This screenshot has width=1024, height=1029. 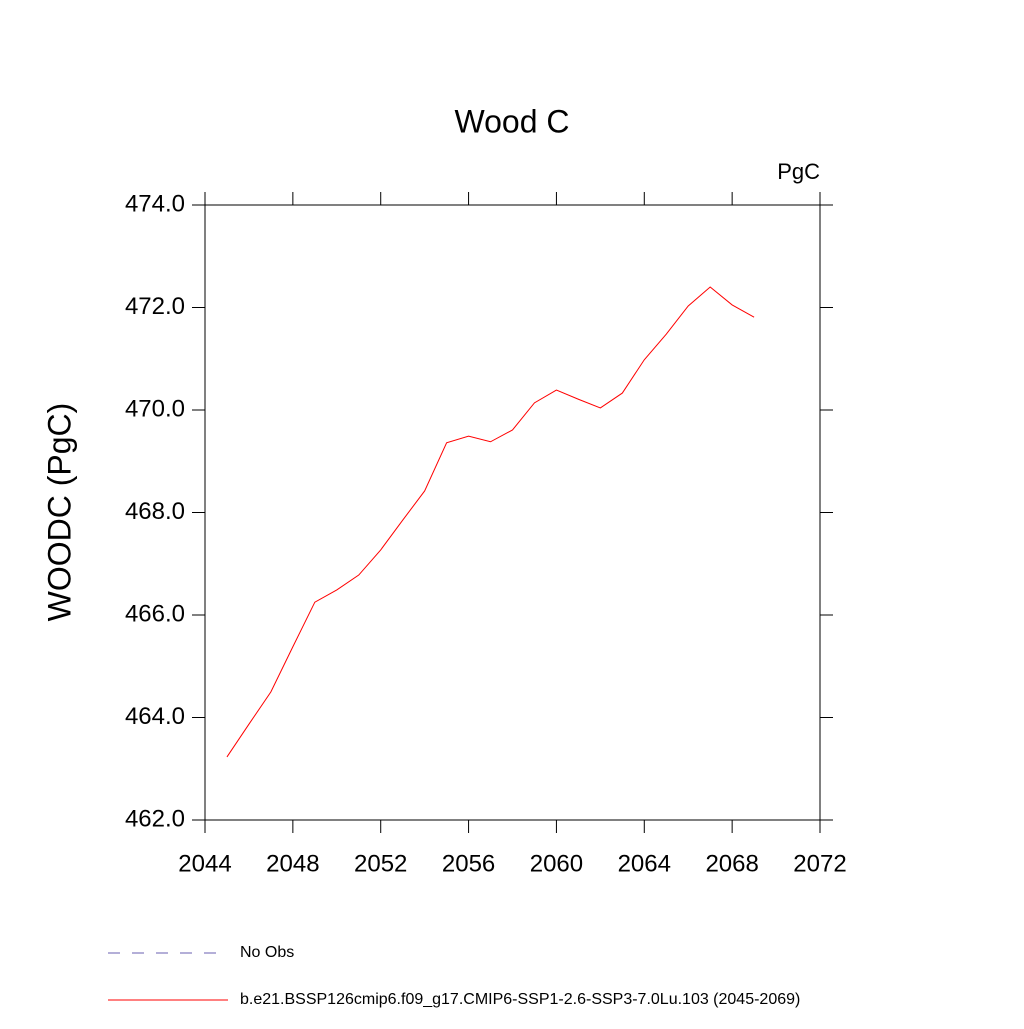 I want to click on x-tick-label: 2056, so click(x=468, y=863).